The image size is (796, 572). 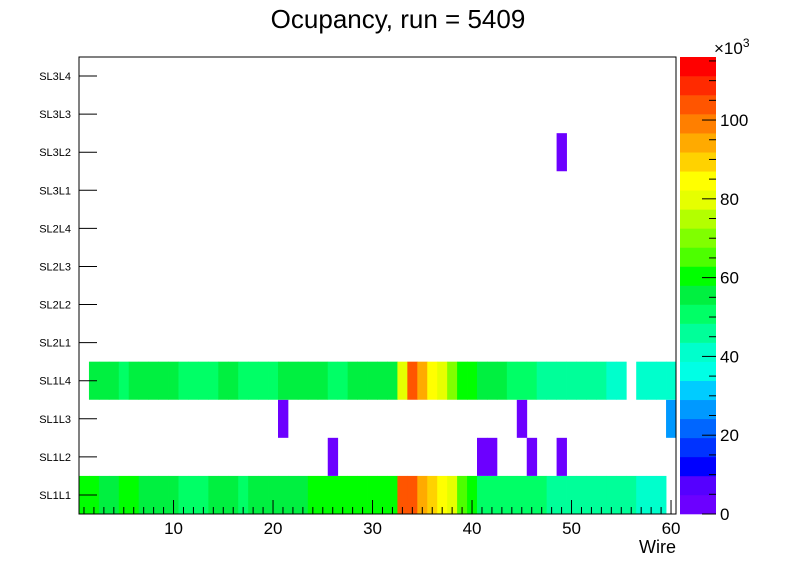 I want to click on color-bar-tick-label: 40, so click(x=729, y=356).